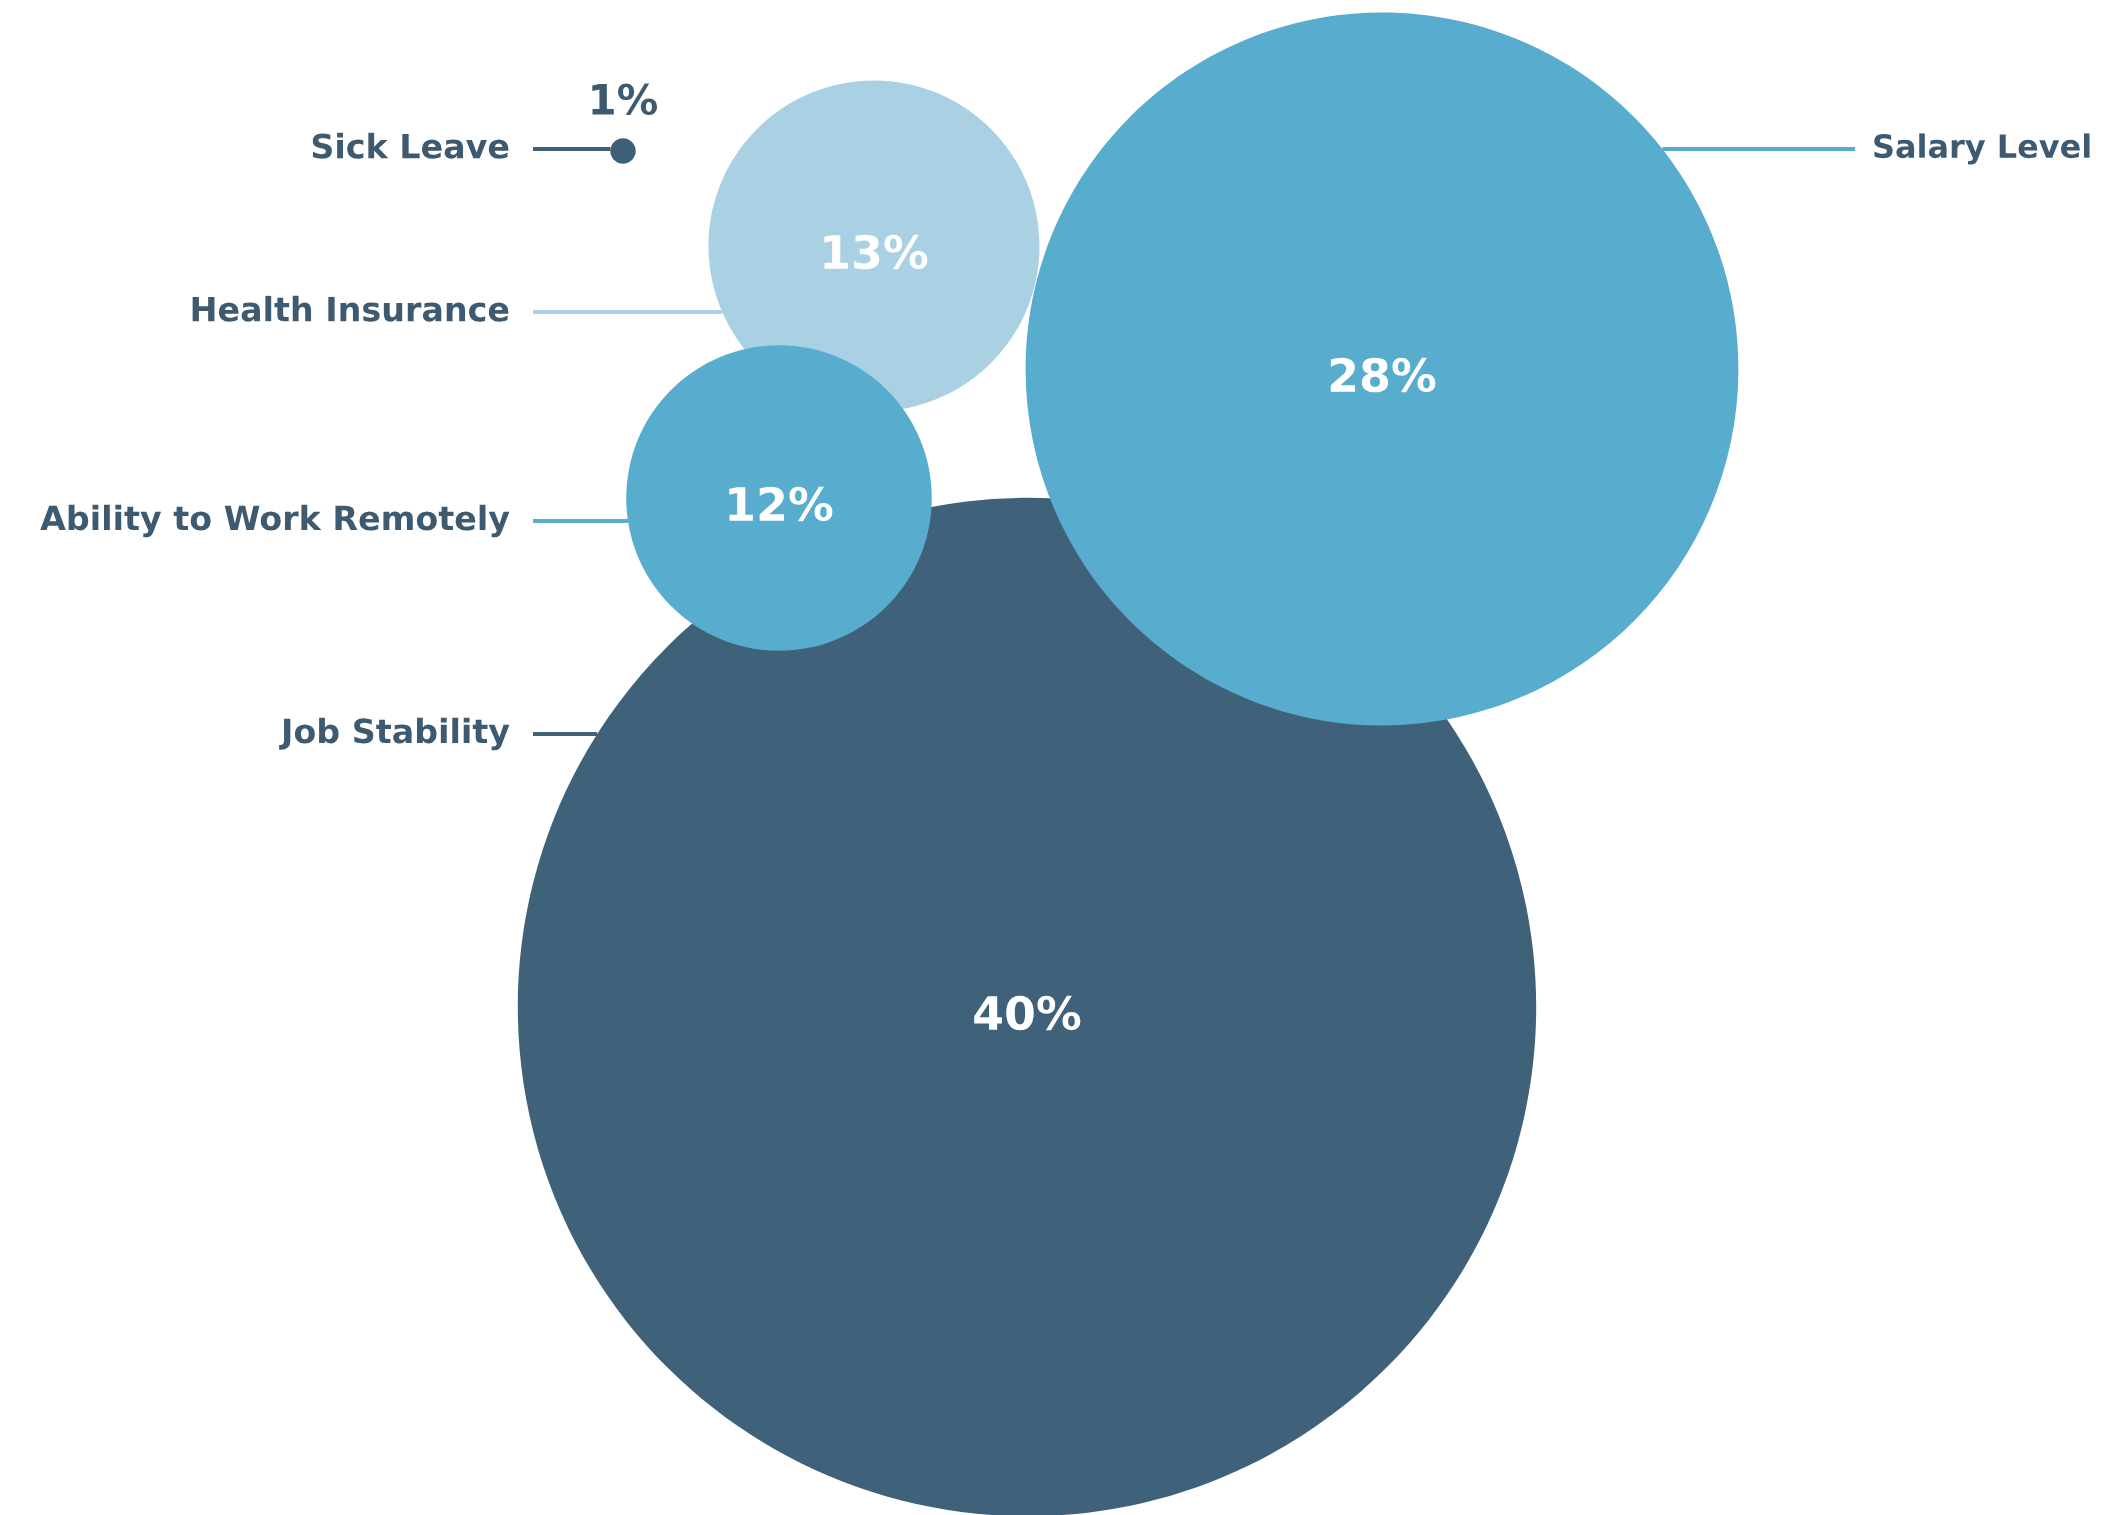 The height and width of the screenshot is (1515, 2127). I want to click on data-label: 13%, so click(876, 252).